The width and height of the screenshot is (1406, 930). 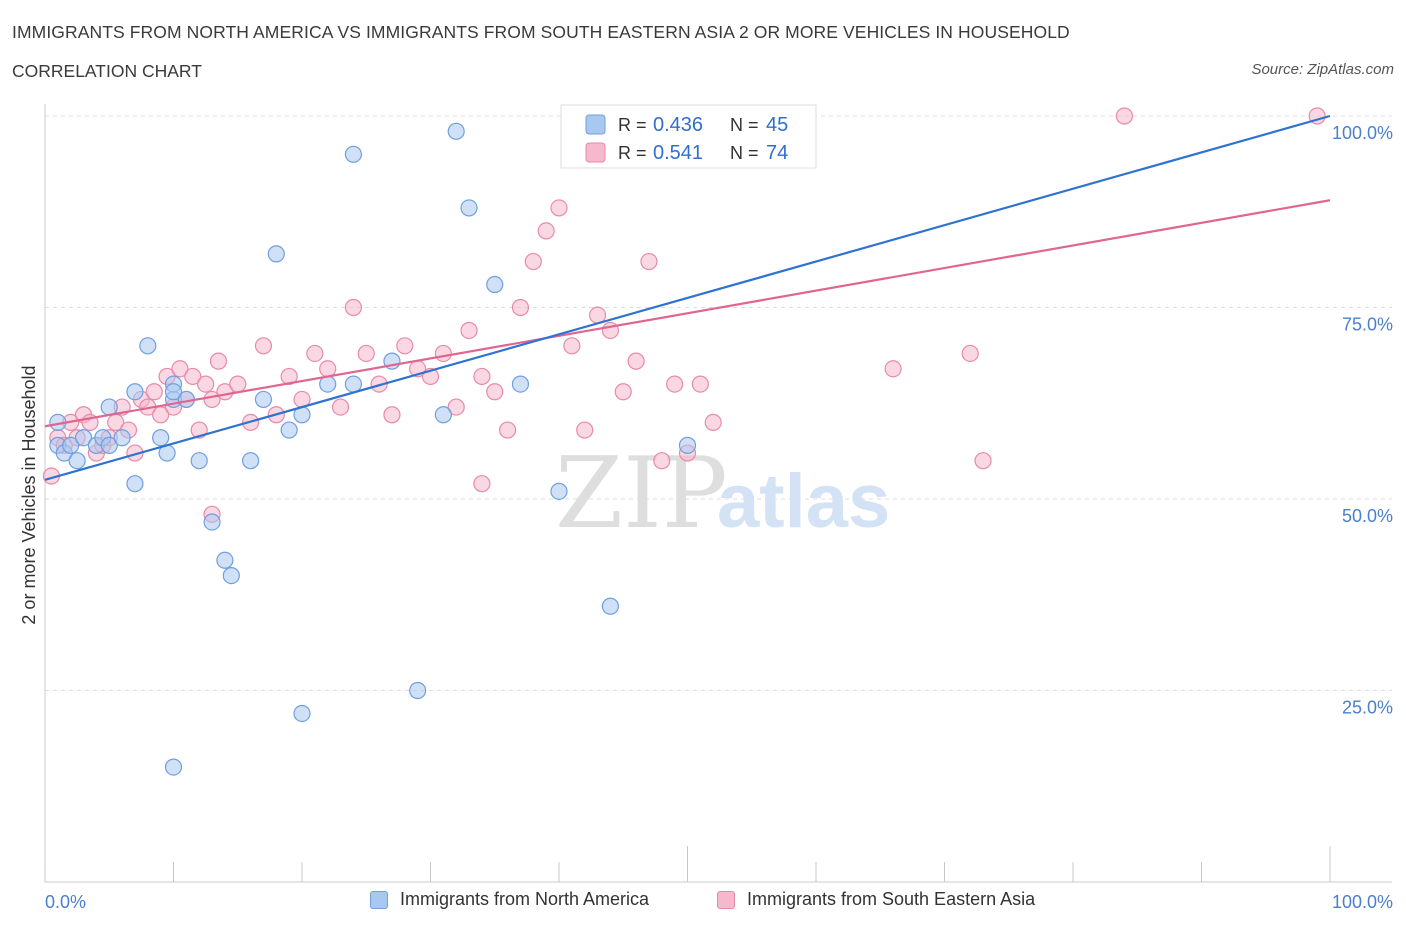 I want to click on source-label: Source: ZipAtlas.com, so click(x=1322, y=69).